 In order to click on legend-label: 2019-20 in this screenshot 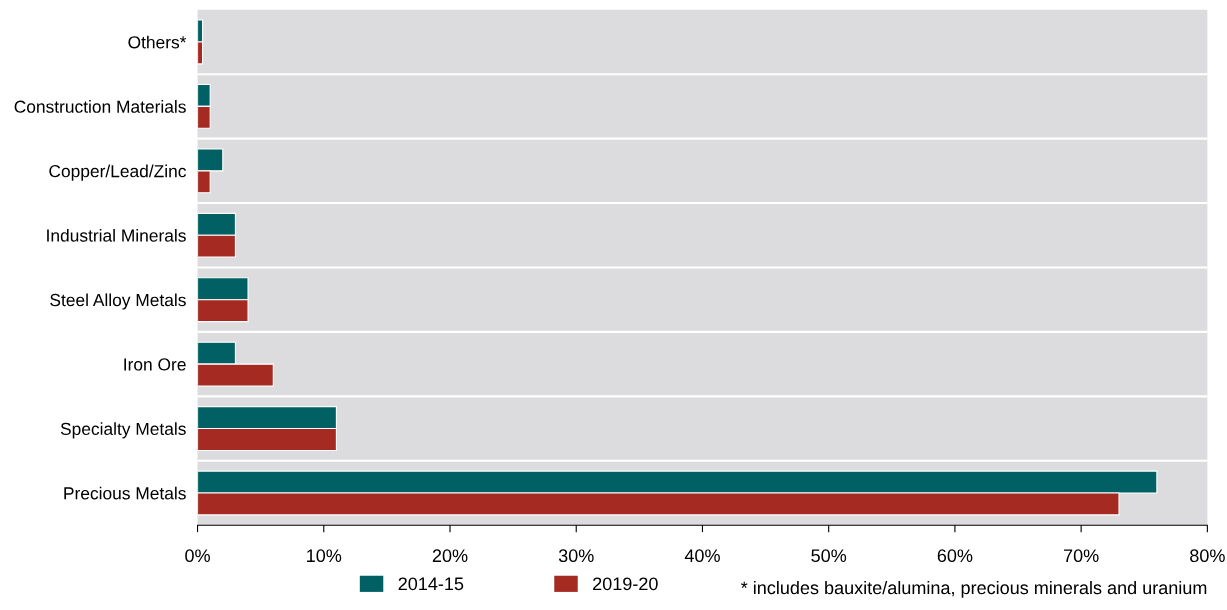, I will do `click(625, 584)`.